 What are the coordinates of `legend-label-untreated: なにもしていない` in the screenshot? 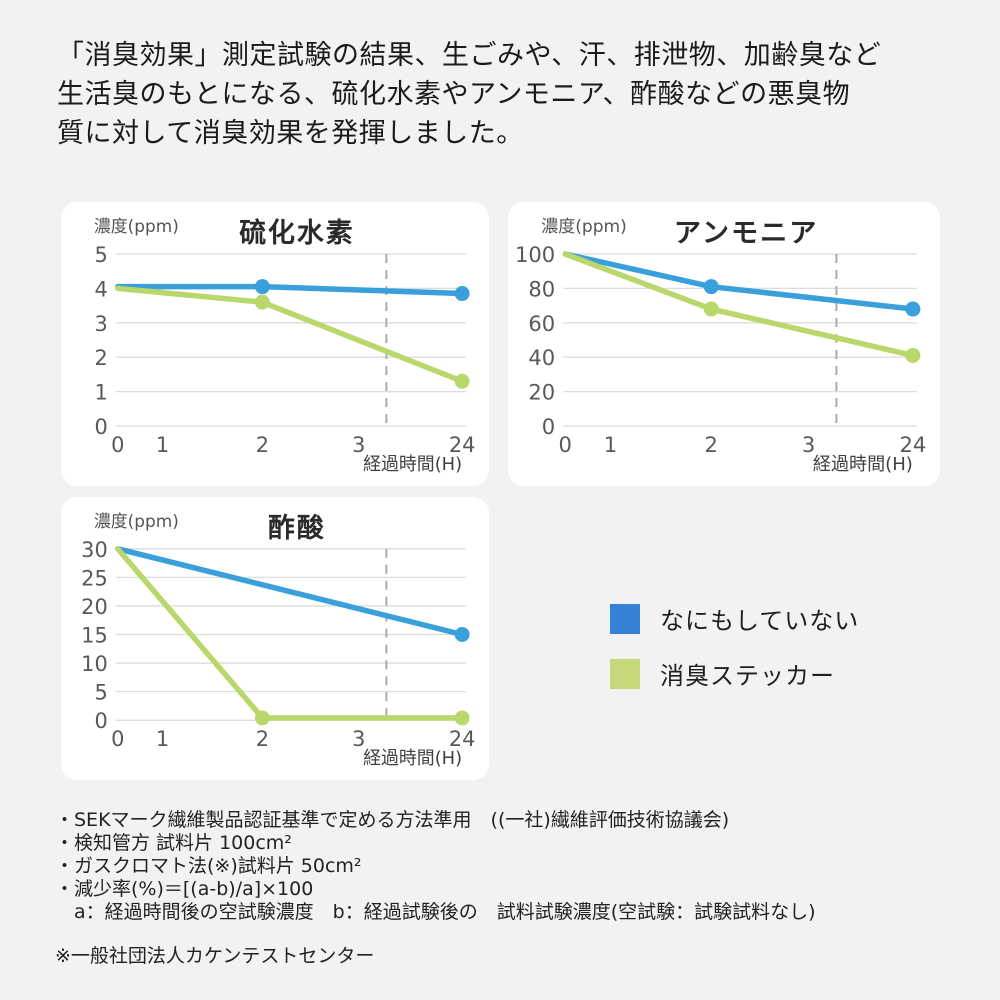 It's located at (760, 621).